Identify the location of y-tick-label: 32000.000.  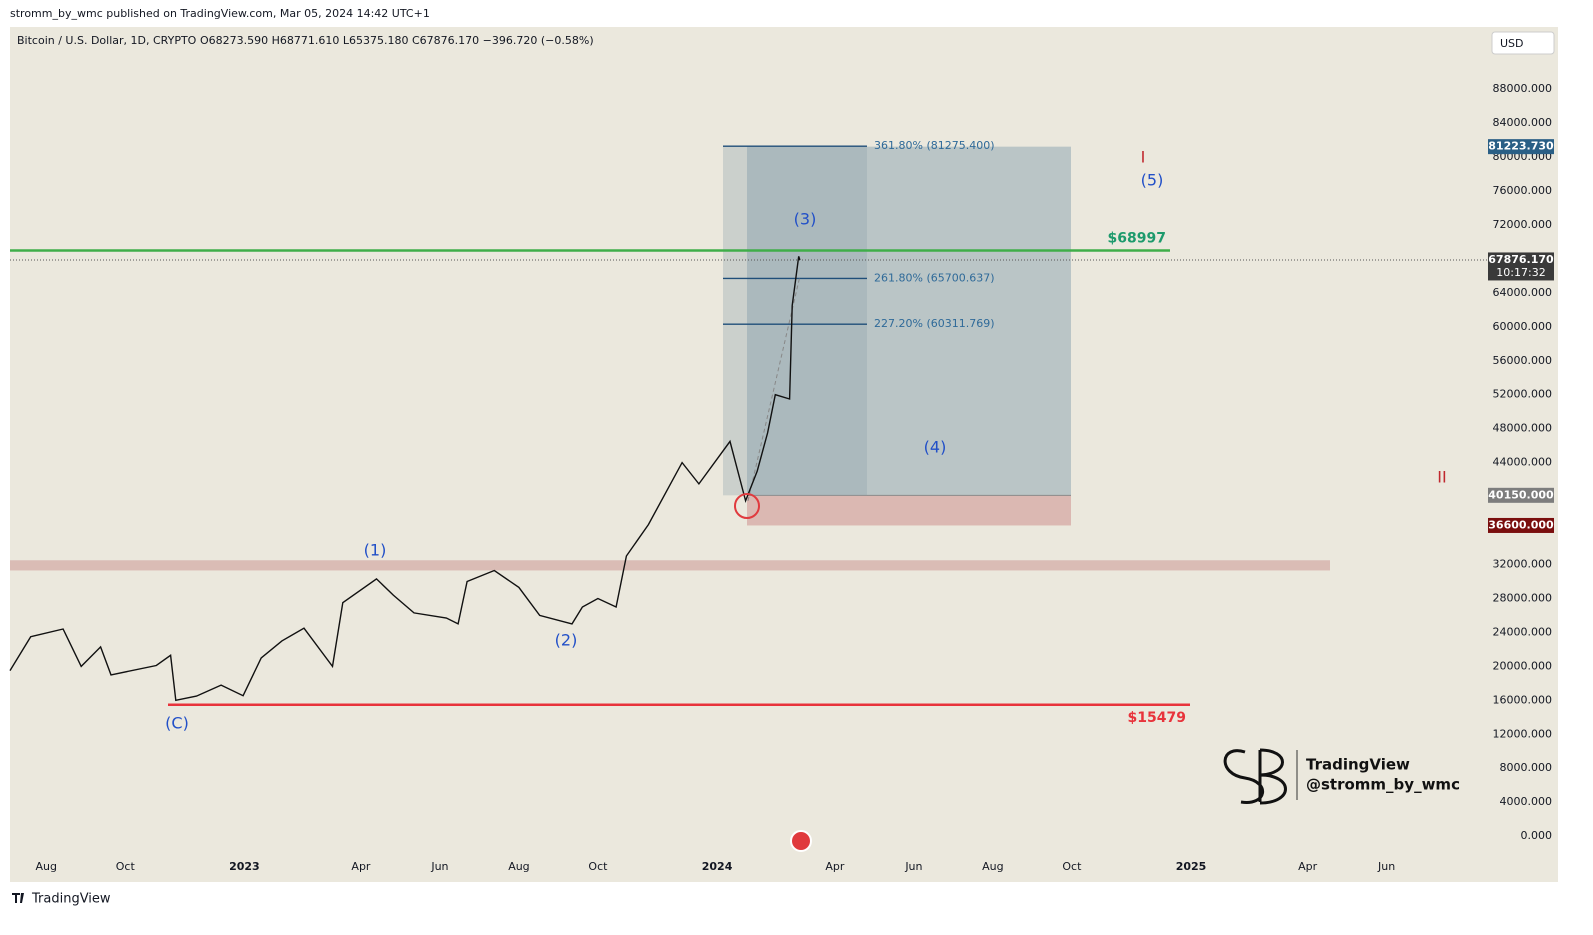
(1523, 564).